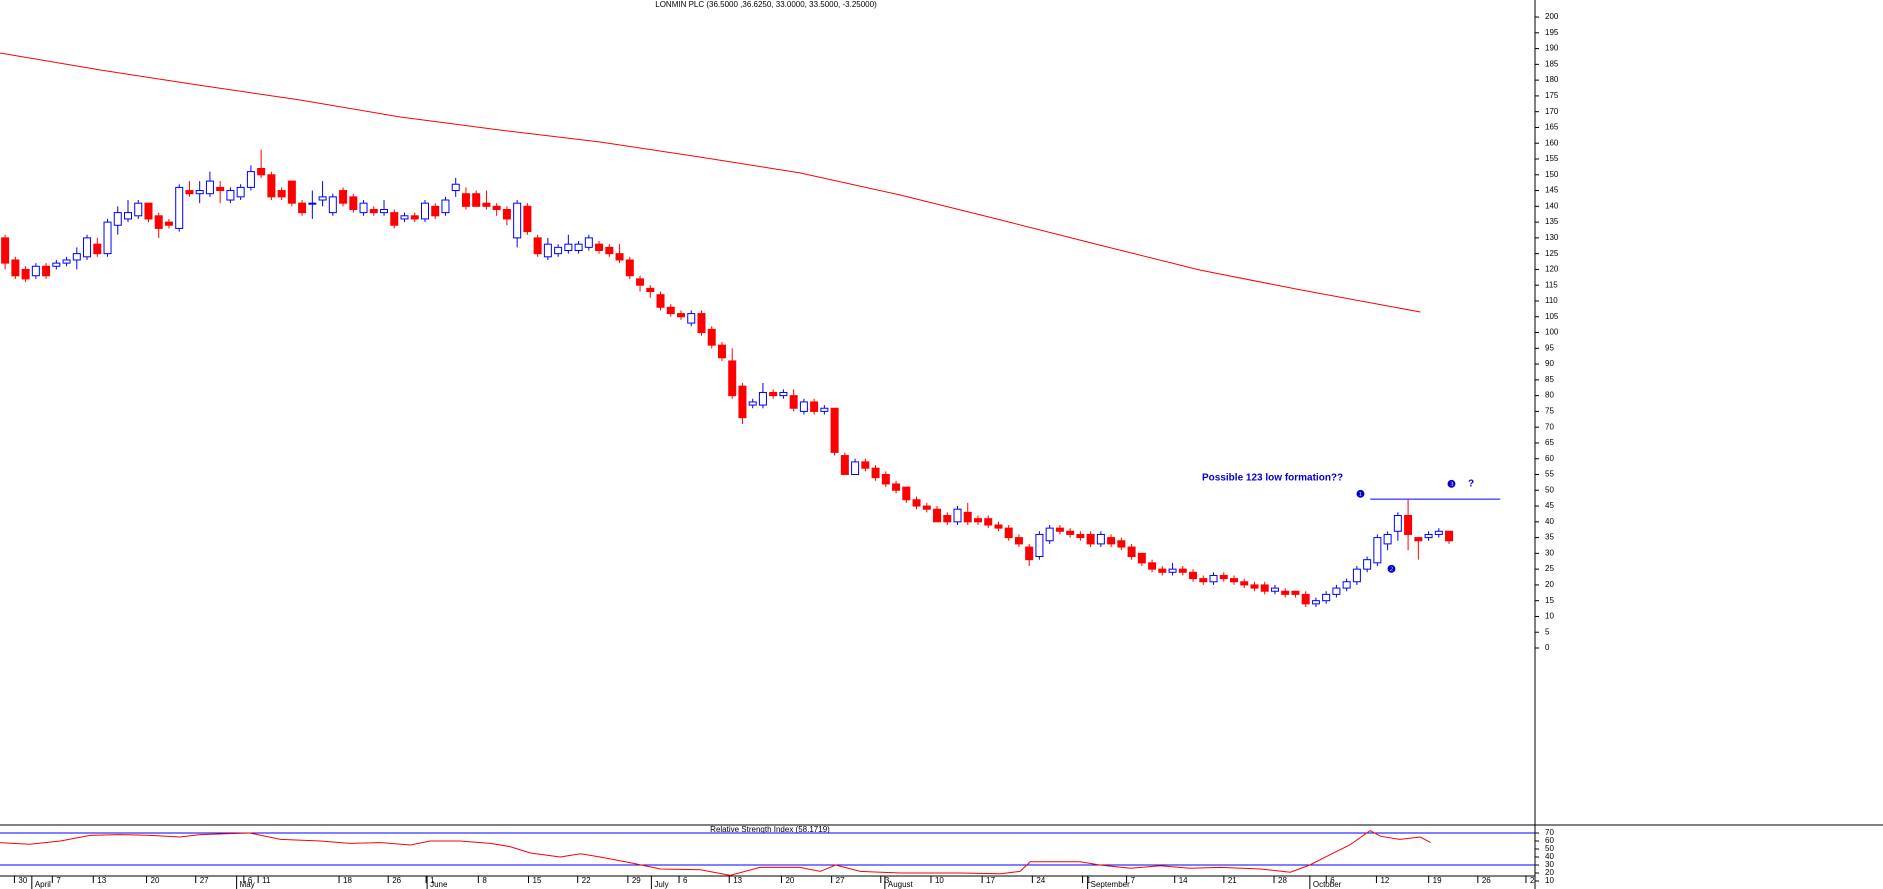  What do you see at coordinates (1552, 158) in the screenshot?
I see `y-tick-label: 155` at bounding box center [1552, 158].